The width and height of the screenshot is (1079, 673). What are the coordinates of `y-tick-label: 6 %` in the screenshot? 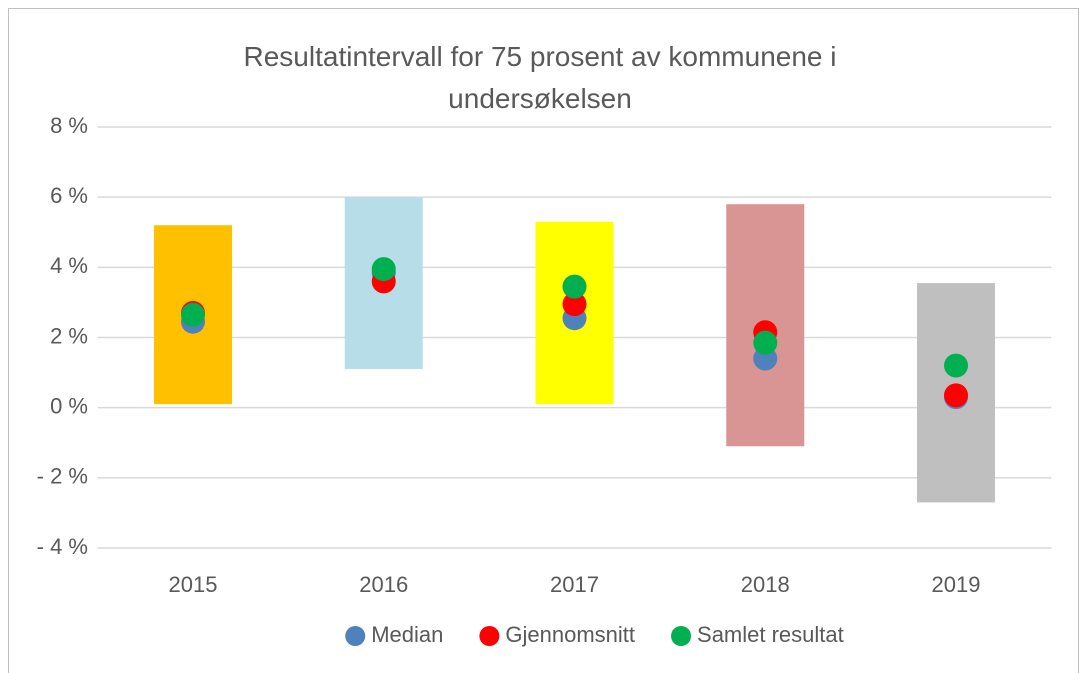 It's located at (69, 195).